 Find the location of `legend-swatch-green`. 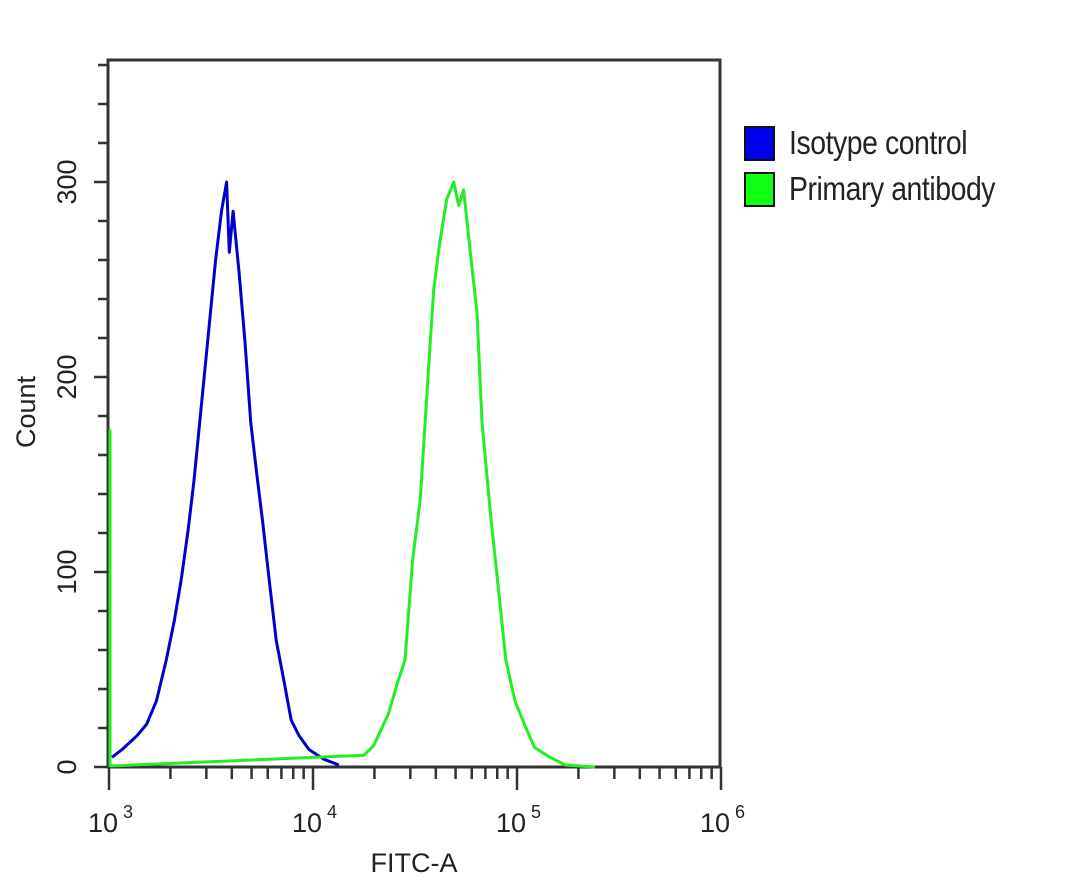

legend-swatch-green is located at coordinates (759, 189).